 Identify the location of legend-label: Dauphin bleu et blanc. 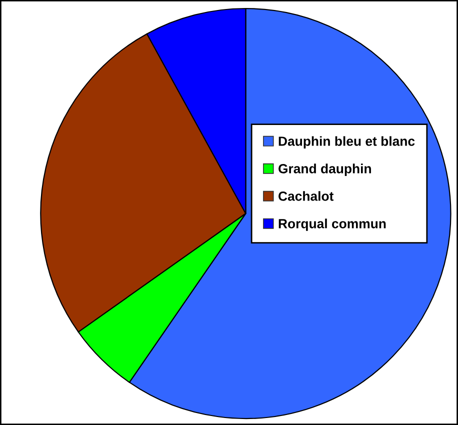
(346, 142).